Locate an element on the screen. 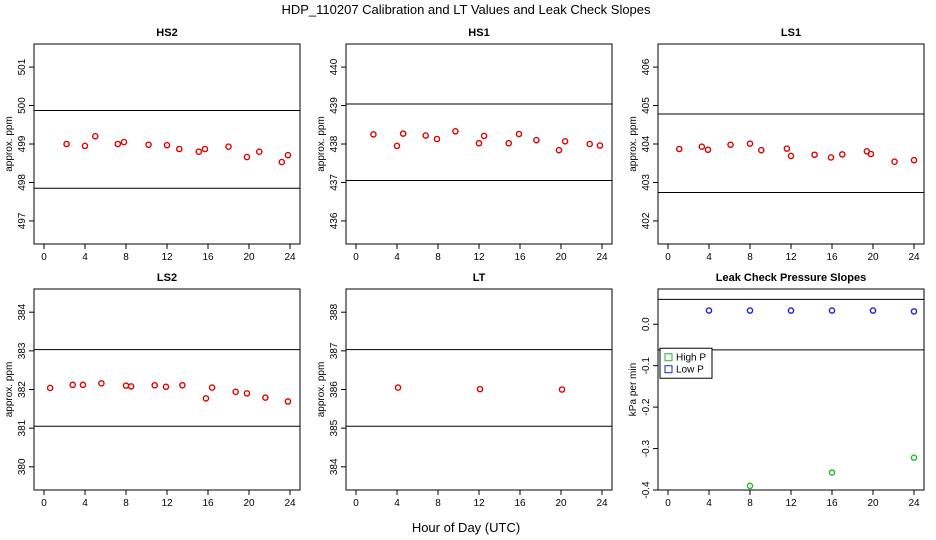  y-tick-label: 381 is located at coordinates (22, 427).